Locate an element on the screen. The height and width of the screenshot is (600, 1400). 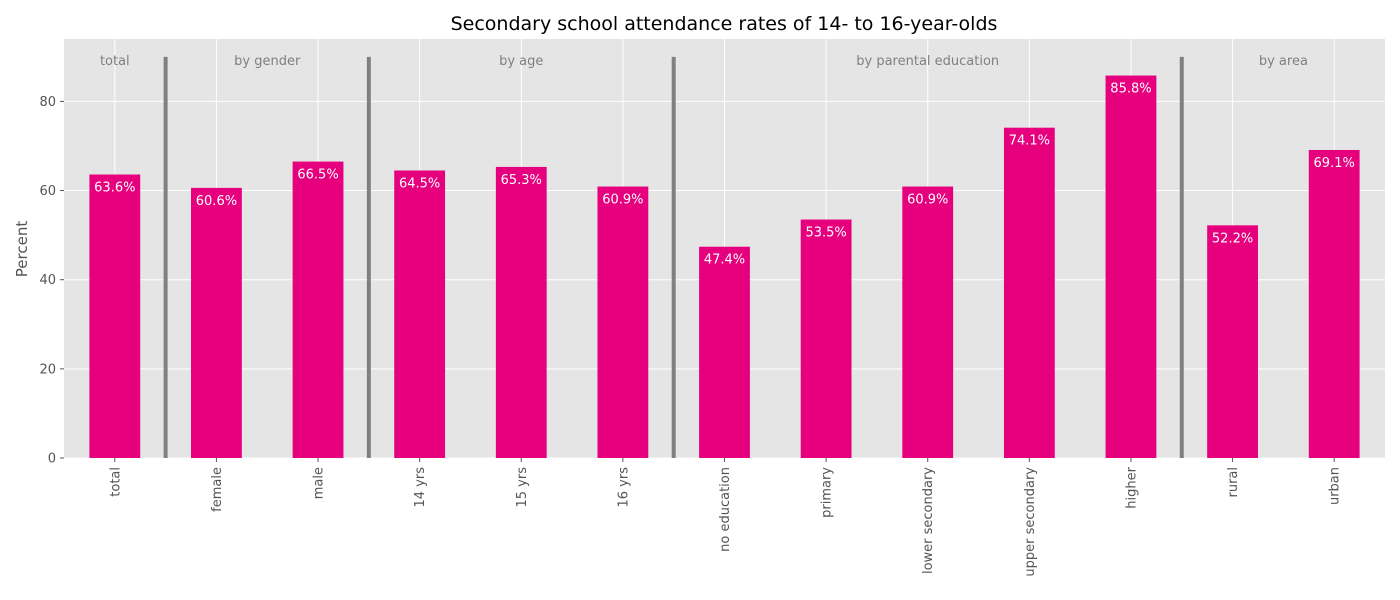
bar-rural is located at coordinates (1232, 341).